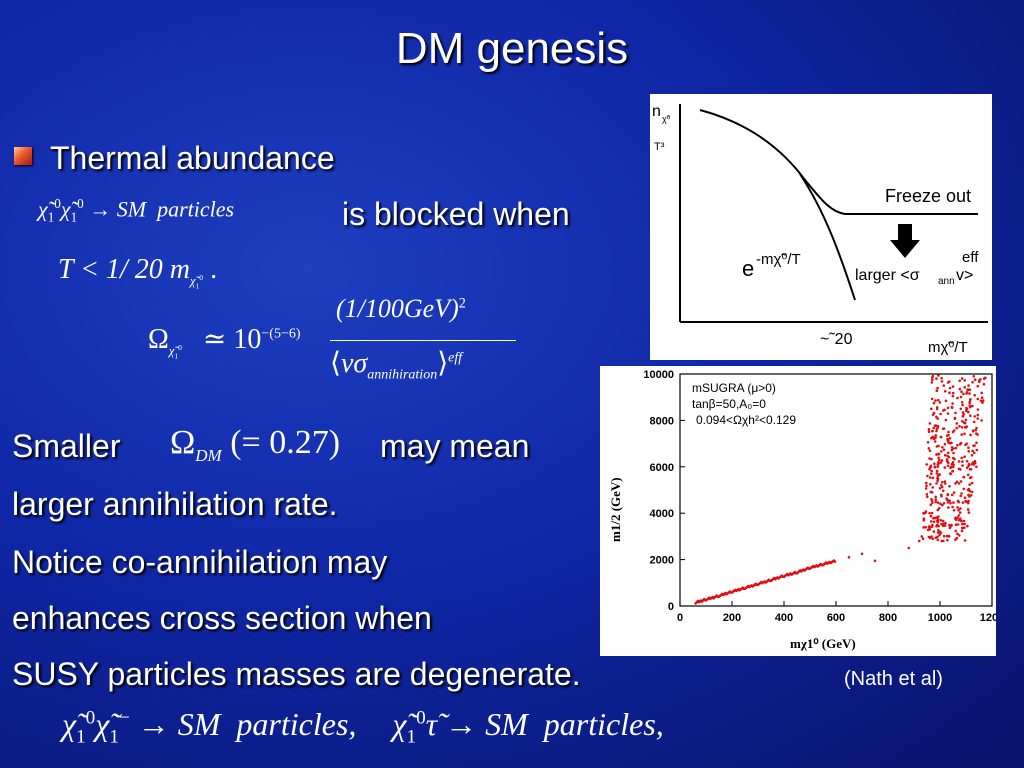 This screenshot has width=1024, height=768. I want to click on scatter-points, so click(840, 489).